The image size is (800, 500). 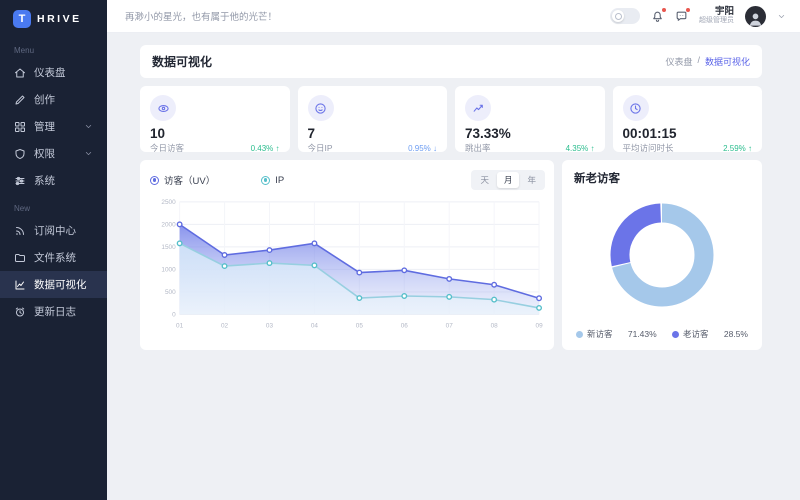 What do you see at coordinates (158, 133) in the screenshot?
I see `stat-value: 10` at bounding box center [158, 133].